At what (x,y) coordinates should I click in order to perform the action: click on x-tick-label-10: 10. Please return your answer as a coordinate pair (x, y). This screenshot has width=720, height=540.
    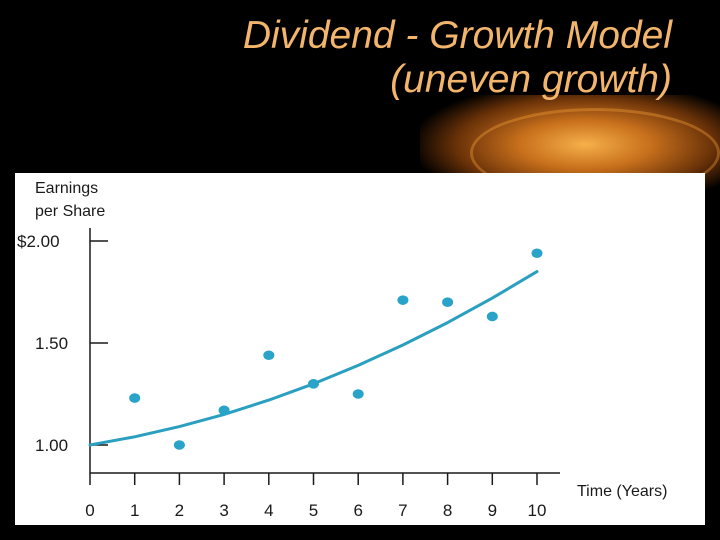
    Looking at the image, I should click on (537, 510).